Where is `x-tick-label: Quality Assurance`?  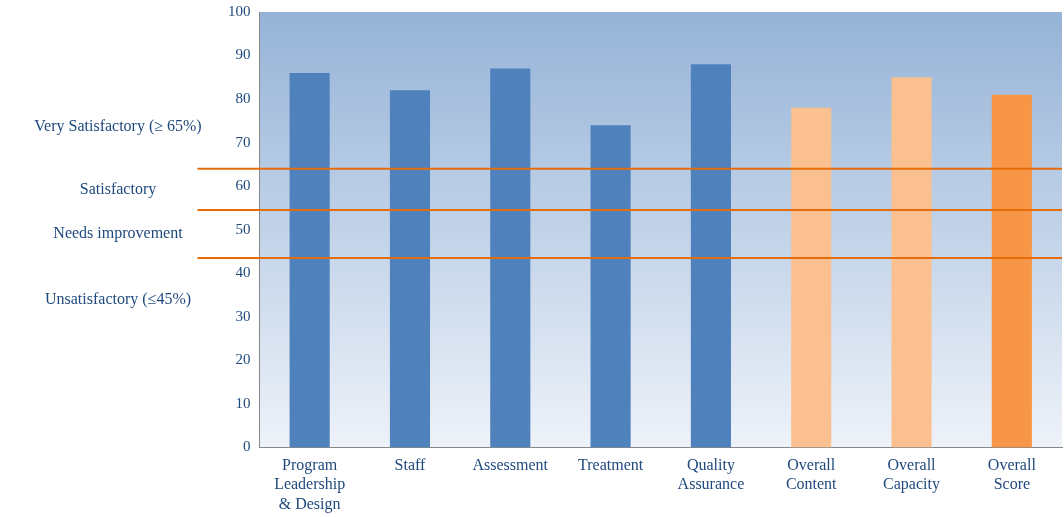
x-tick-label: Quality Assurance is located at coordinates (711, 474).